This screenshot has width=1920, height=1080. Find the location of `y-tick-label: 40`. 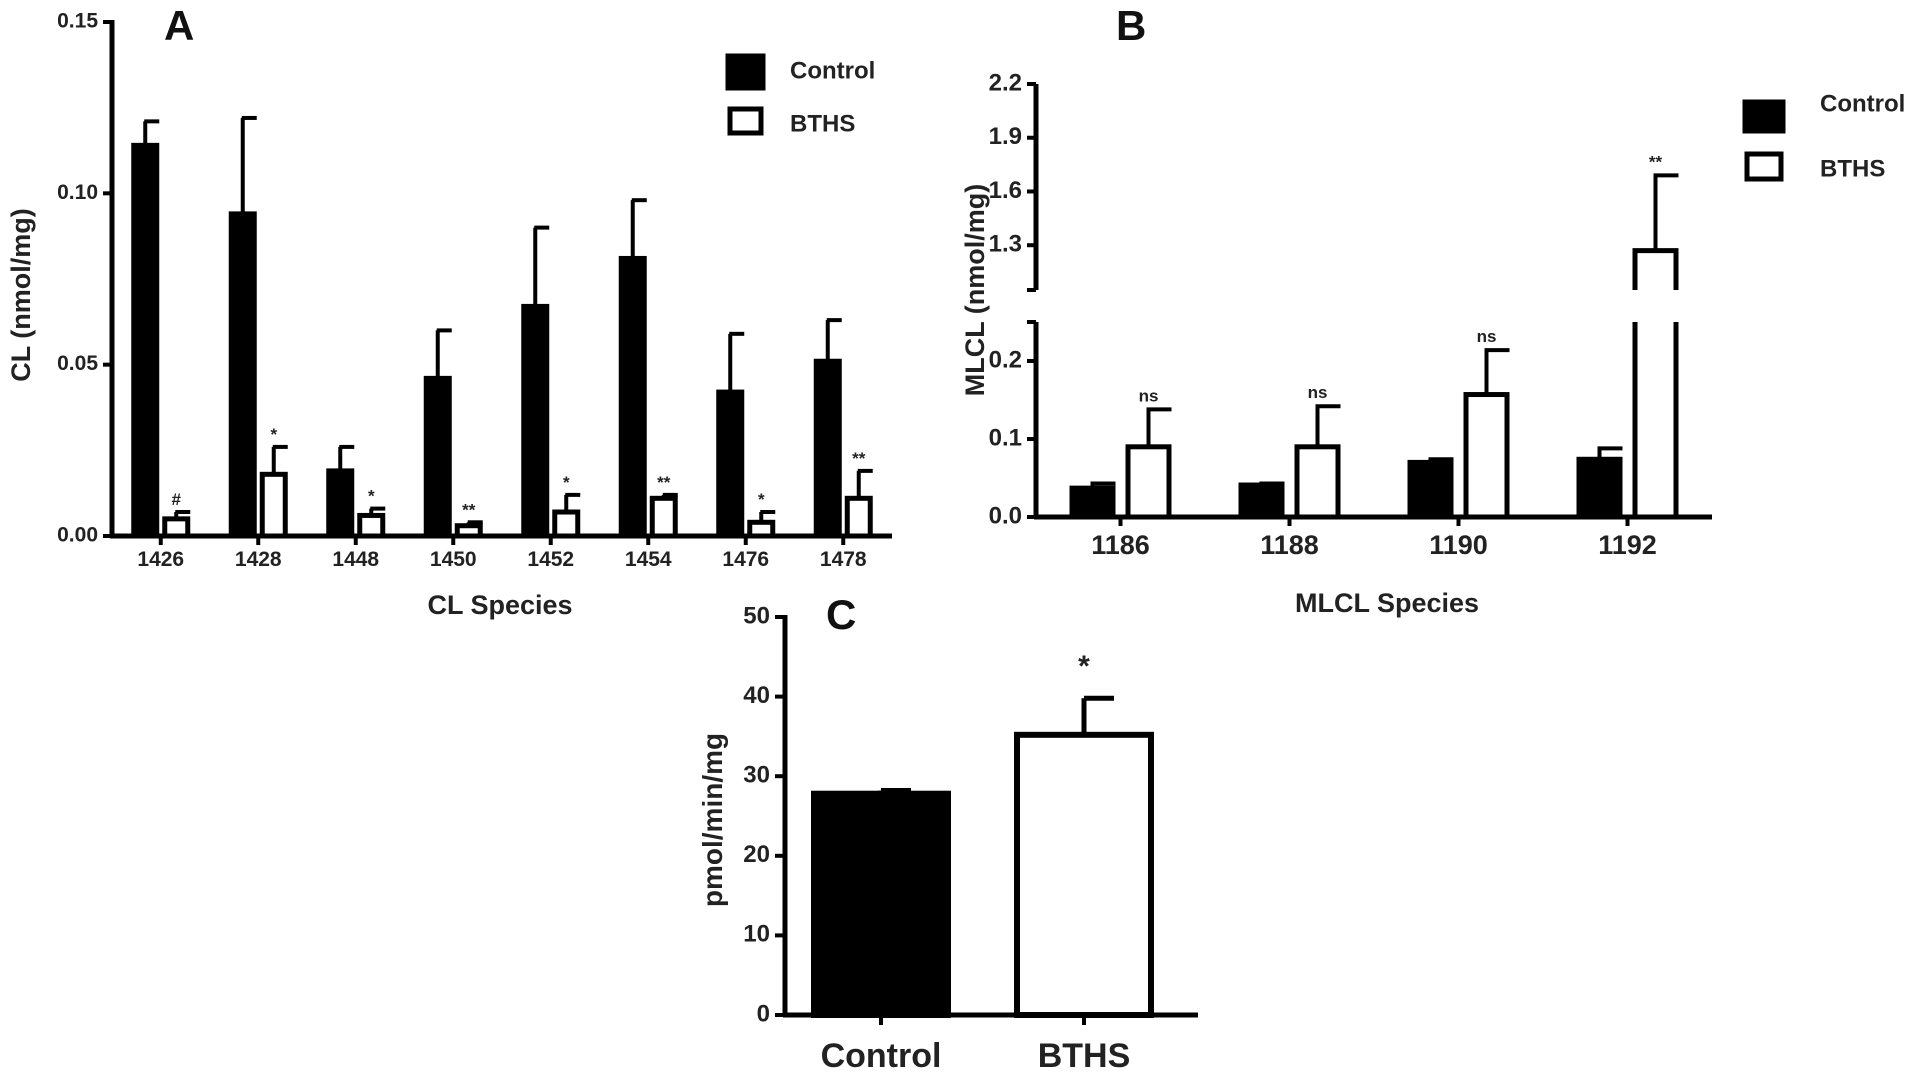

y-tick-label: 40 is located at coordinates (756, 695).